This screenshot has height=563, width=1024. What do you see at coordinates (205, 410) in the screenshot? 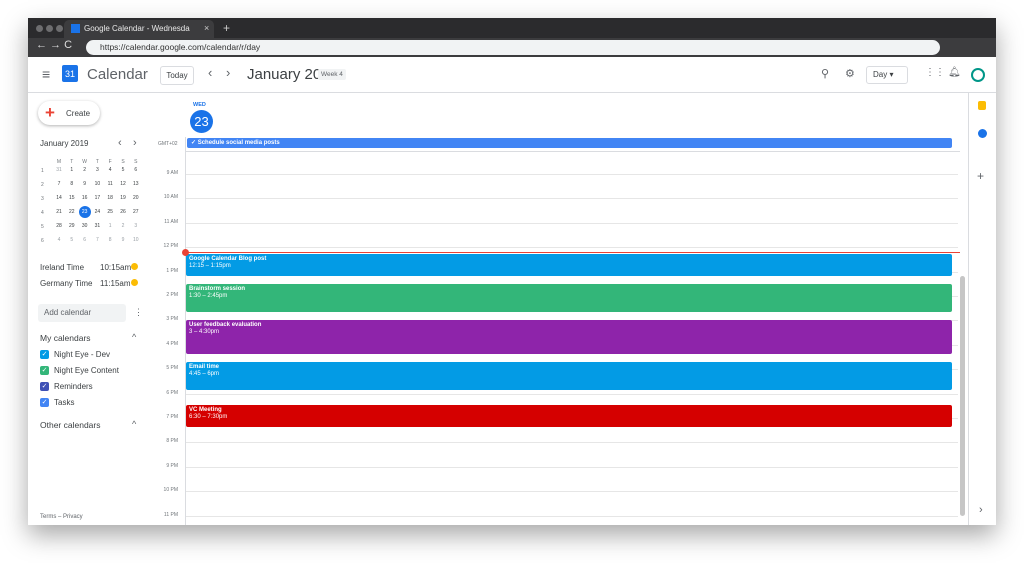
I see `event-title: VC Meeting` at bounding box center [205, 410].